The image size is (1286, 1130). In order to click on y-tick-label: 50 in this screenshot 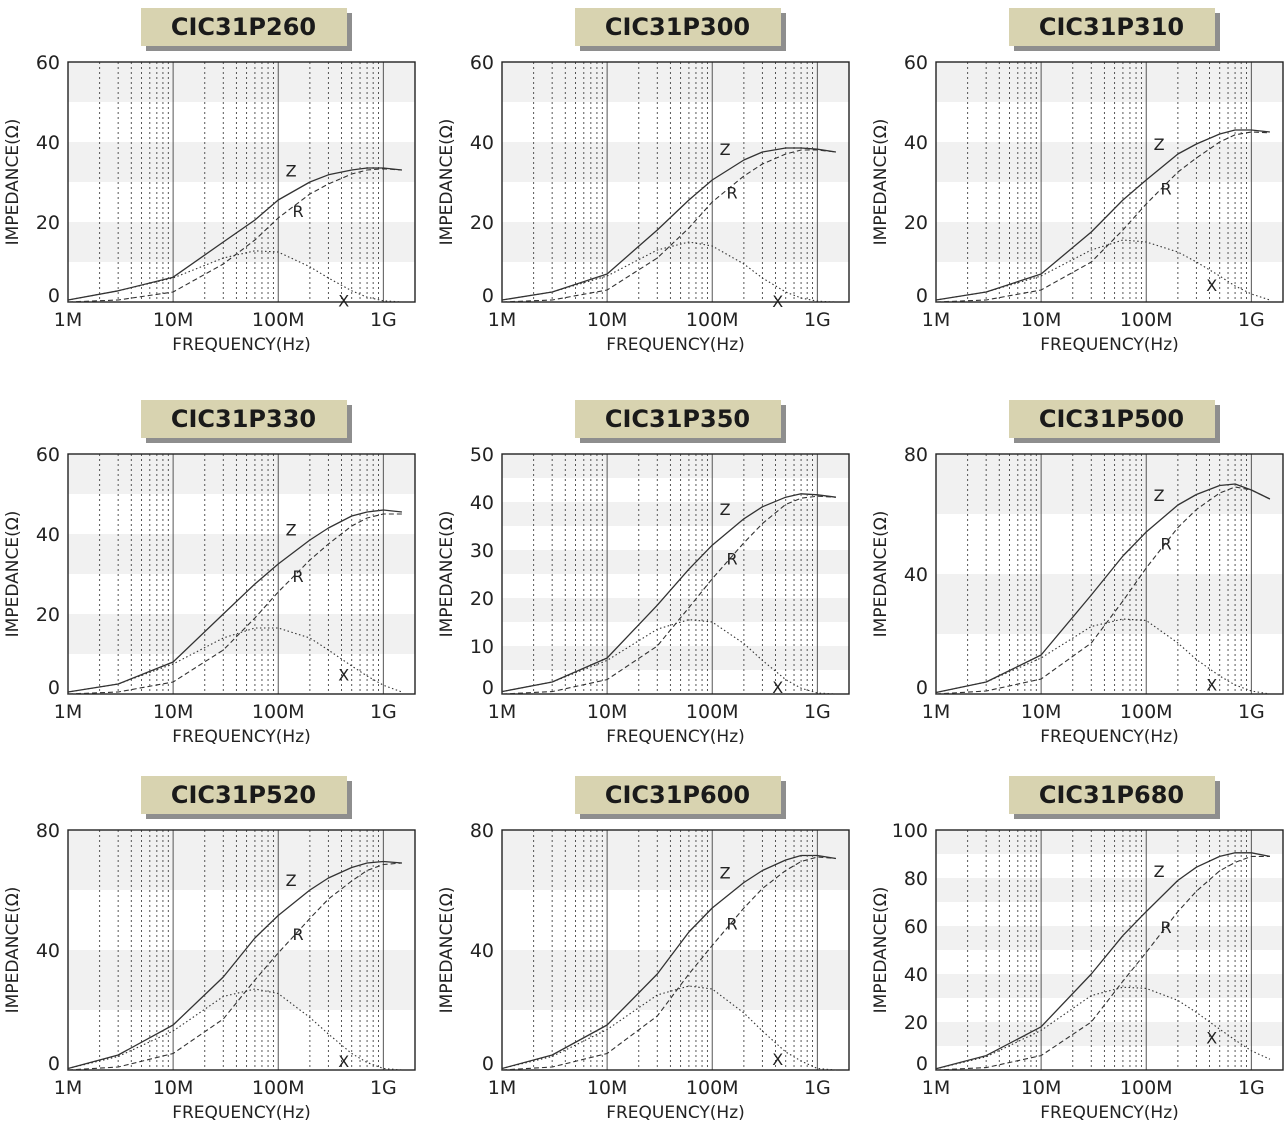, I will do `click(482, 455)`.